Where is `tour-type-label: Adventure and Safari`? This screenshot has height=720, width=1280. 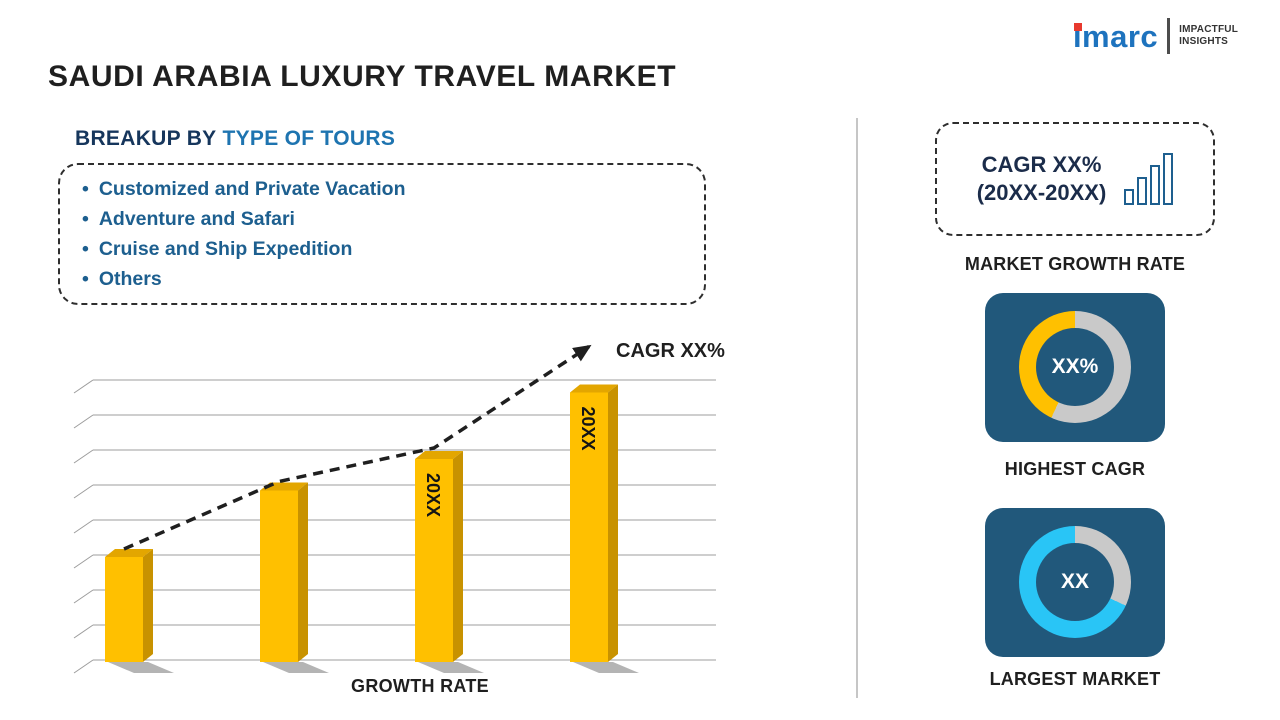
tour-type-label: Adventure and Safari is located at coordinates (196, 219).